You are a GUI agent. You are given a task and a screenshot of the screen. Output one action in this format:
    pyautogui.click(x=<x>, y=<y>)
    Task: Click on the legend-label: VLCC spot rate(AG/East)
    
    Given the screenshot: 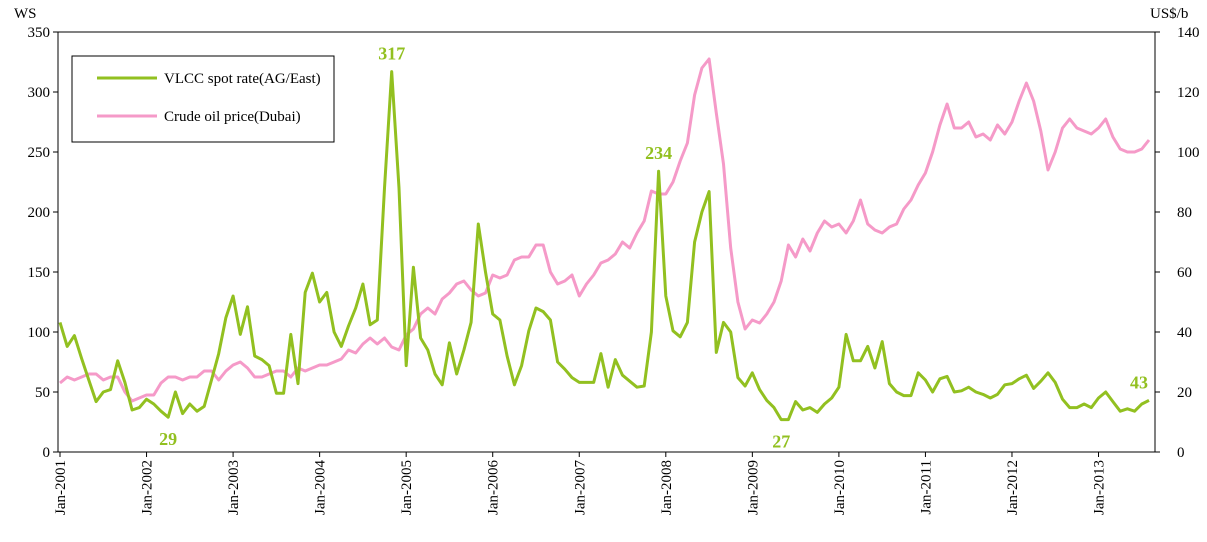 What is the action you would take?
    pyautogui.click(x=242, y=79)
    